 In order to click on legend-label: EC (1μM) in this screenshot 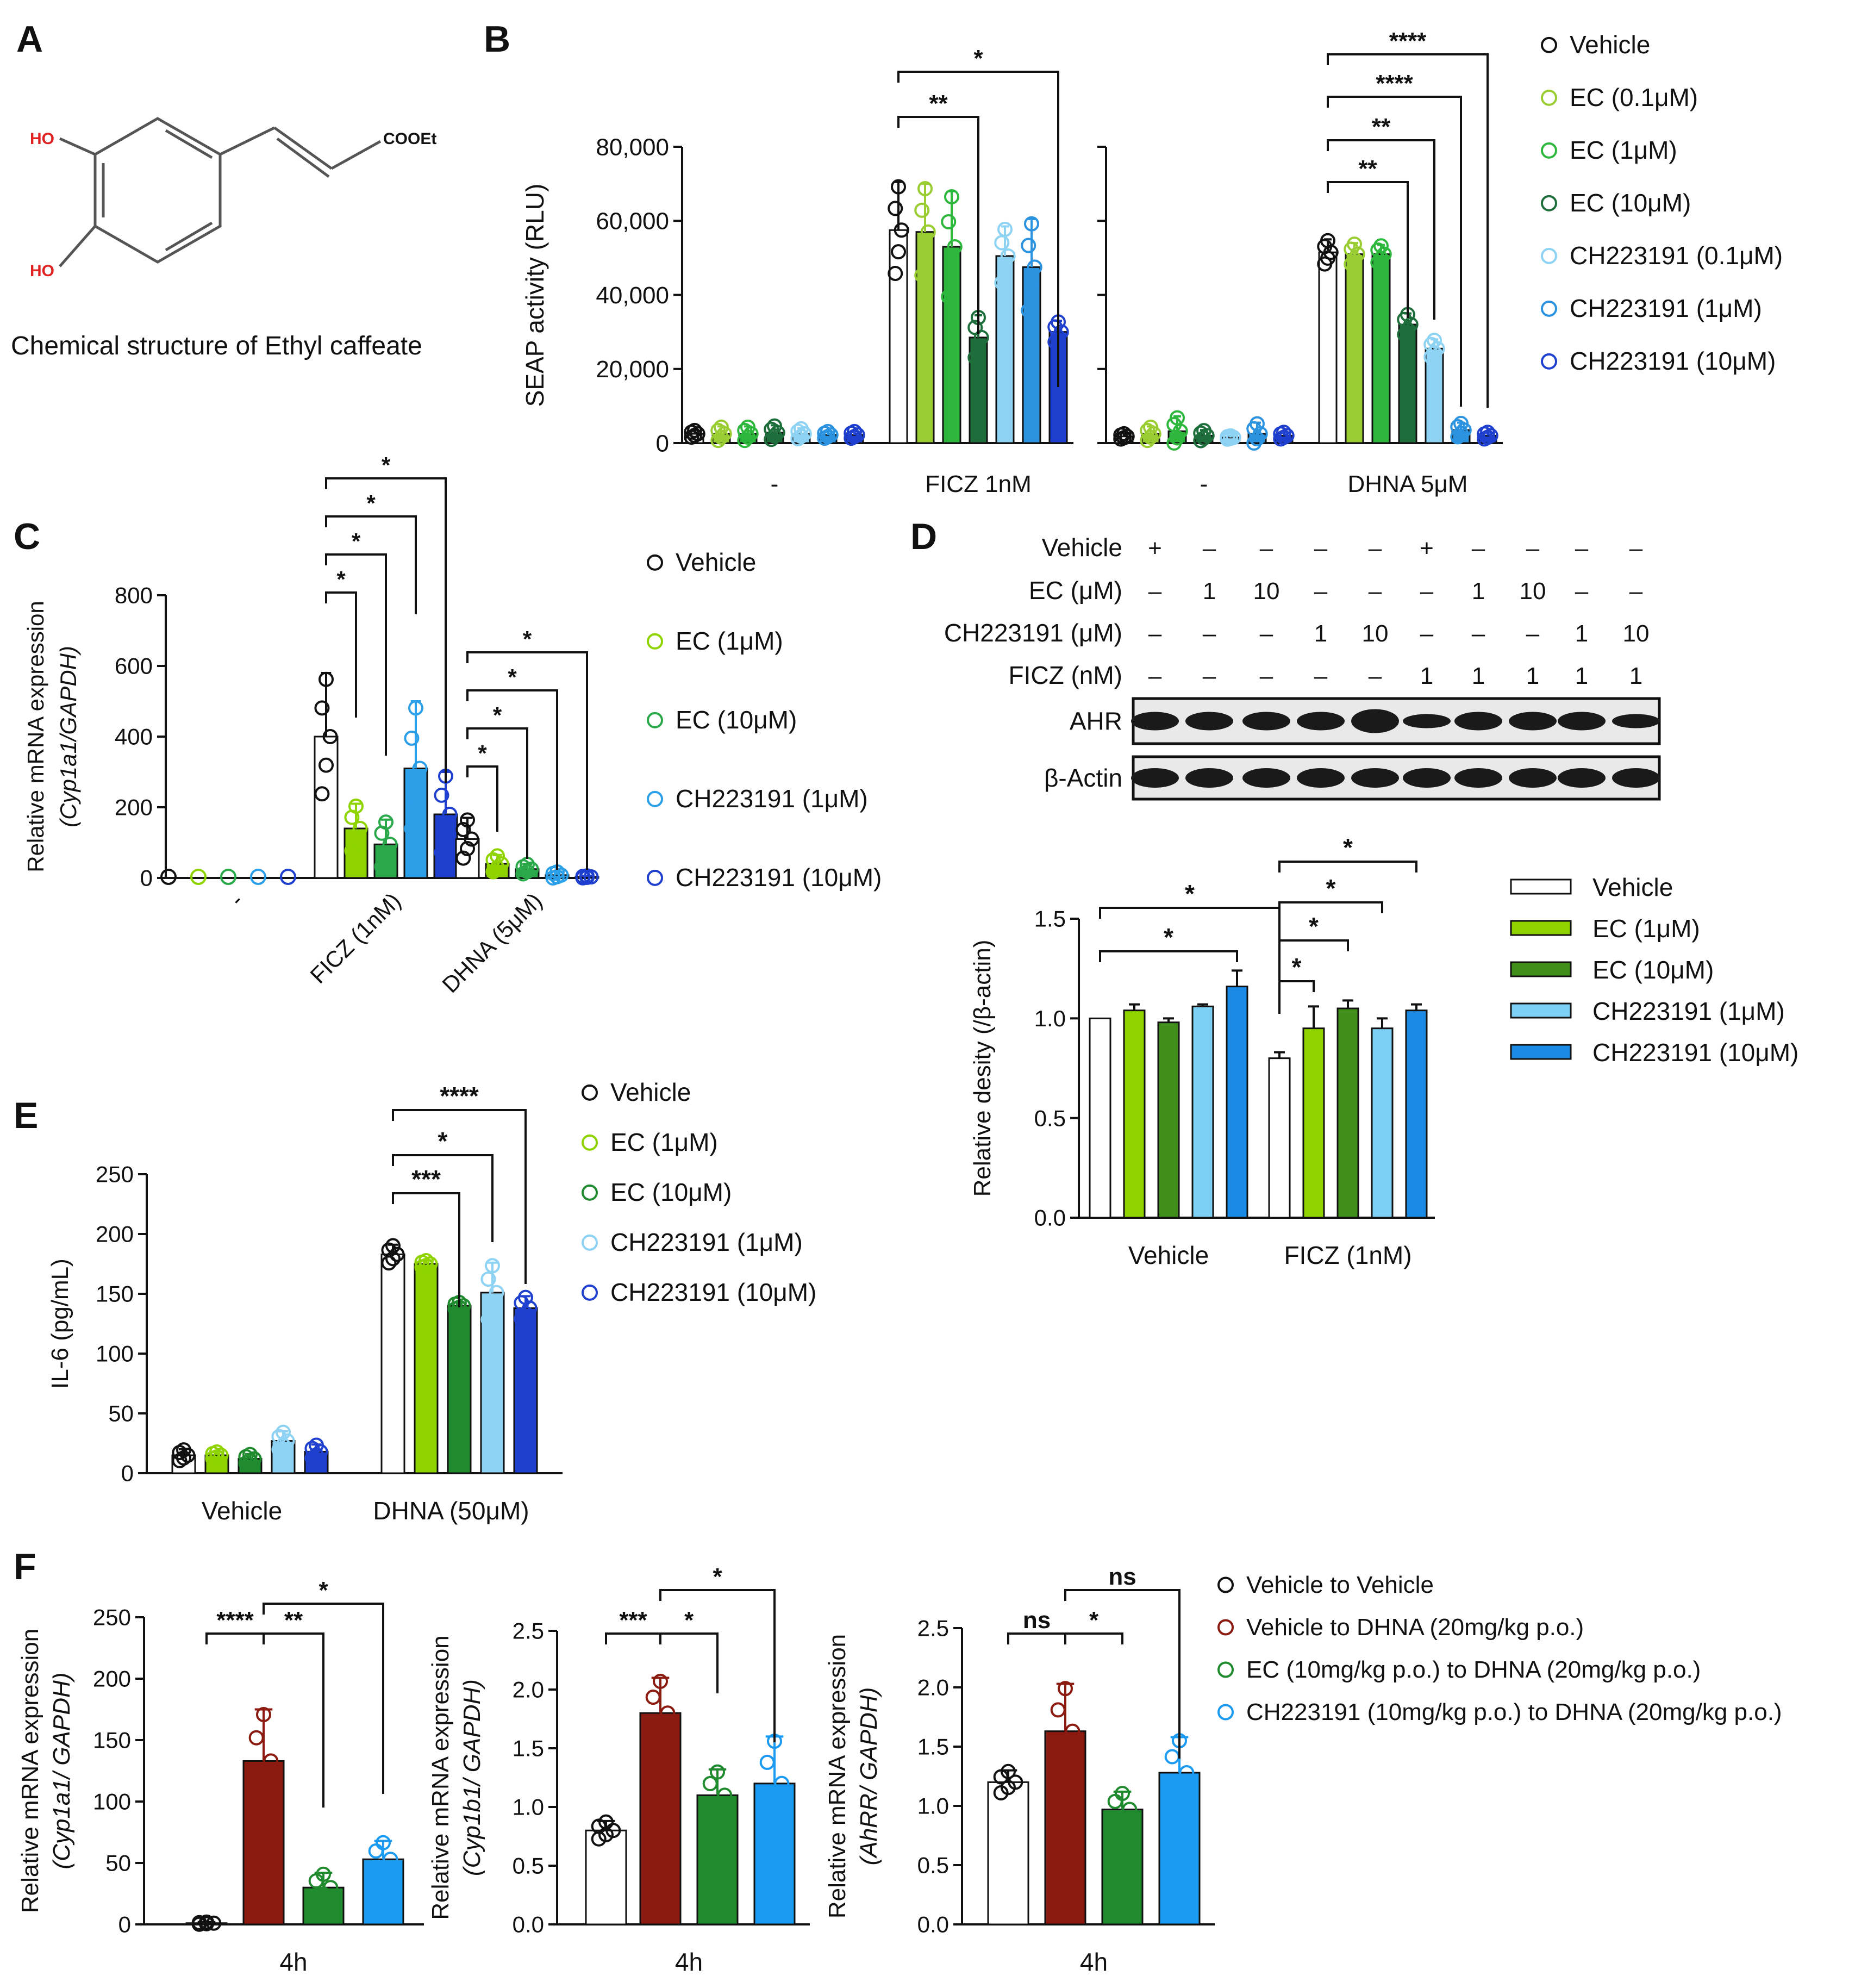, I will do `click(664, 1142)`.